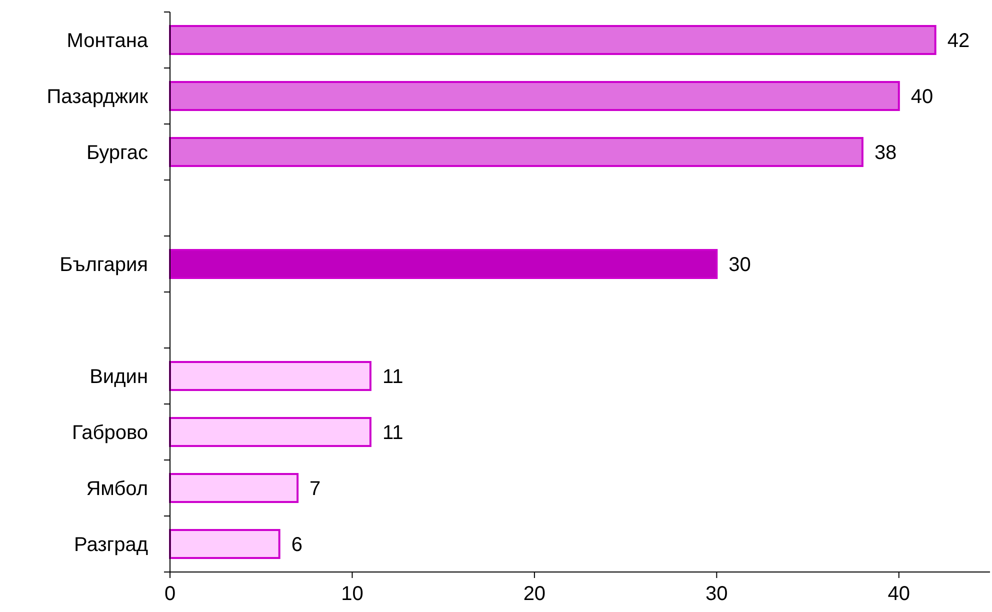 Image resolution: width=992 pixels, height=612 pixels. I want to click on data-label: 30, so click(739, 265).